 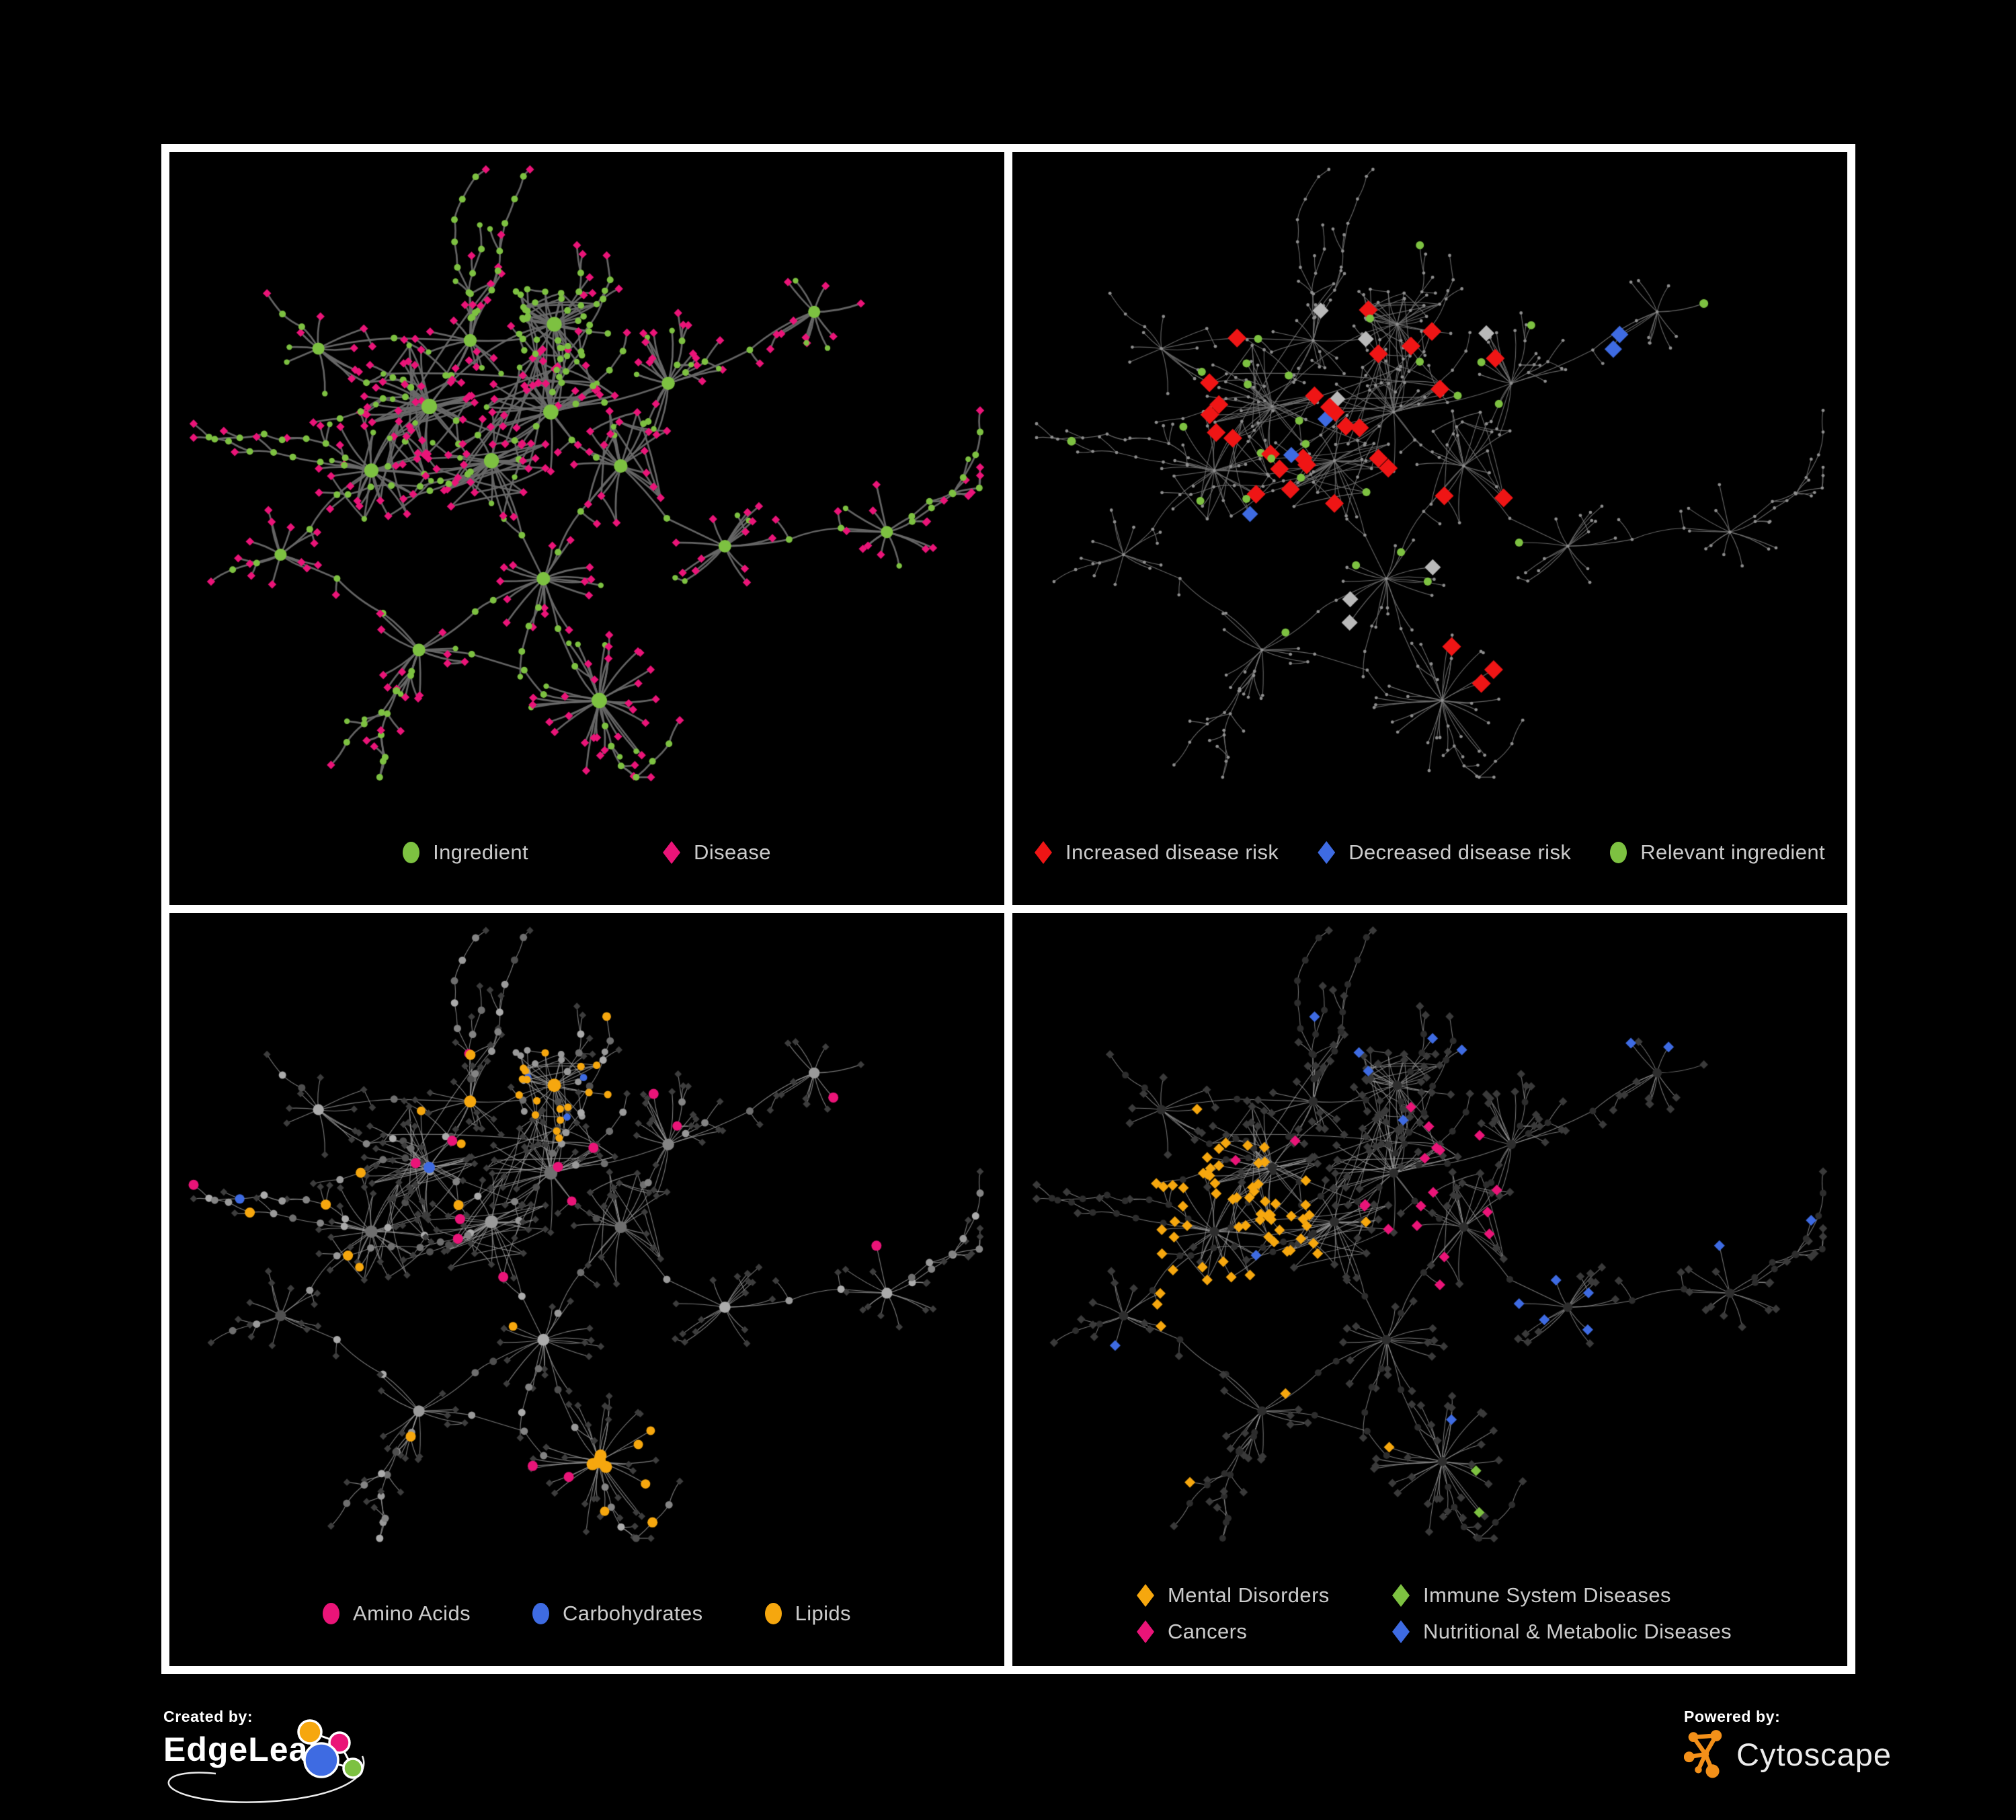 I want to click on legend-label: Lipids, so click(x=823, y=1613).